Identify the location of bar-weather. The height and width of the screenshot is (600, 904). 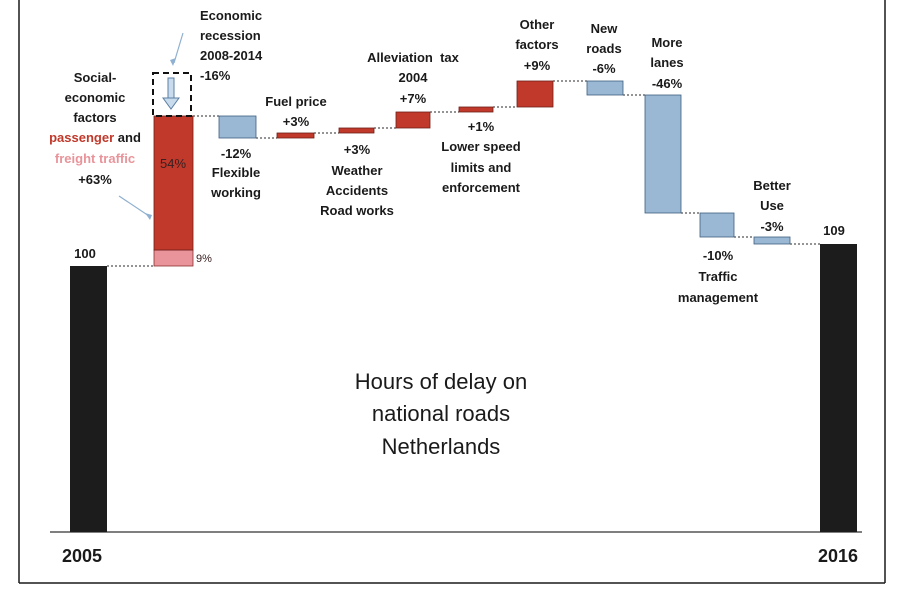
(356, 130).